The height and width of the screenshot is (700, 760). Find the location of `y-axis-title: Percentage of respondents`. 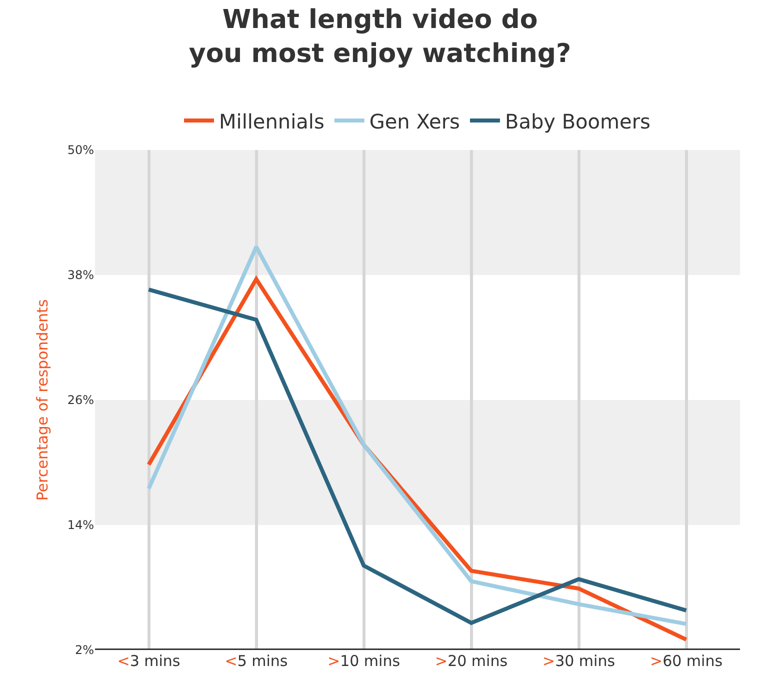

y-axis-title: Percentage of respondents is located at coordinates (43, 400).